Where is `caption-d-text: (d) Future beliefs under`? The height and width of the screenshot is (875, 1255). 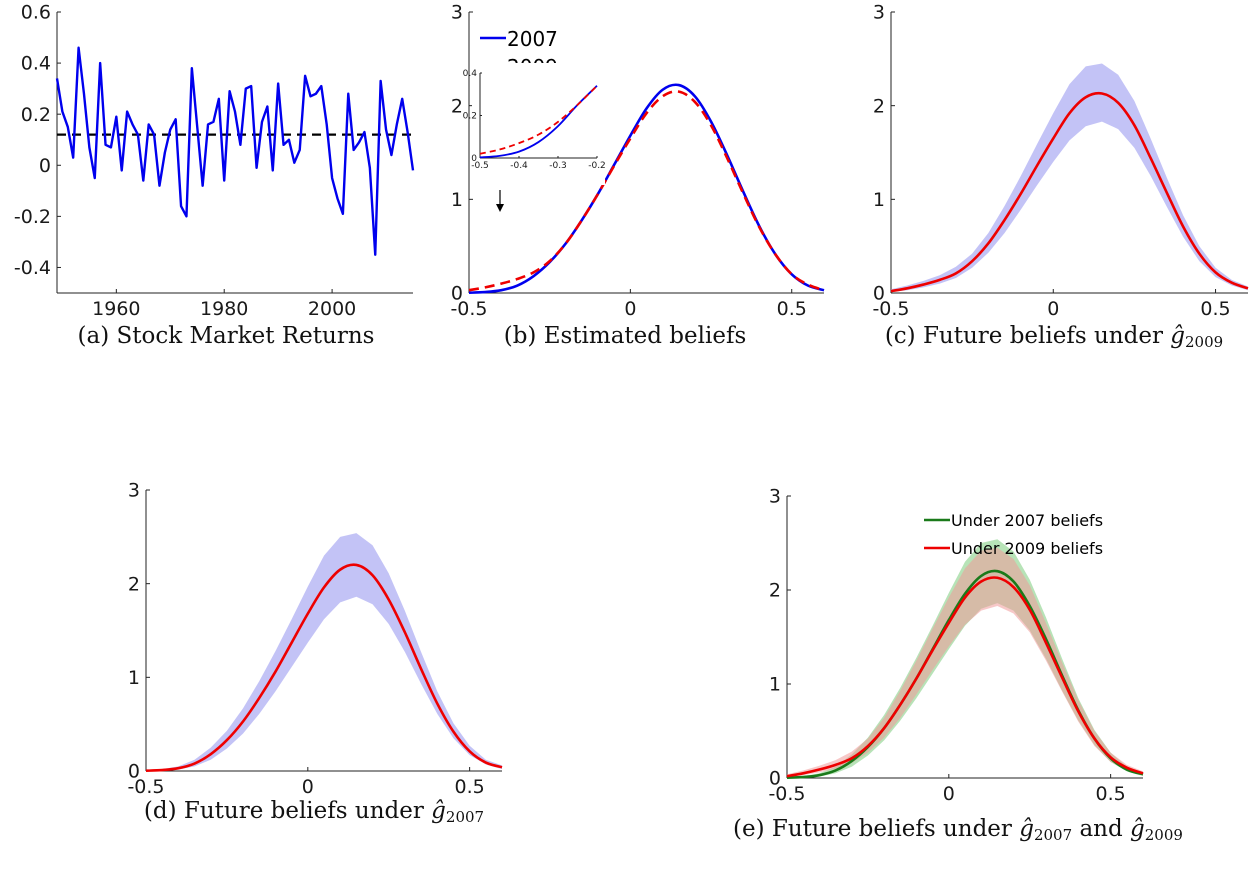
caption-d-text: (d) Future beliefs under is located at coordinates (287, 811).